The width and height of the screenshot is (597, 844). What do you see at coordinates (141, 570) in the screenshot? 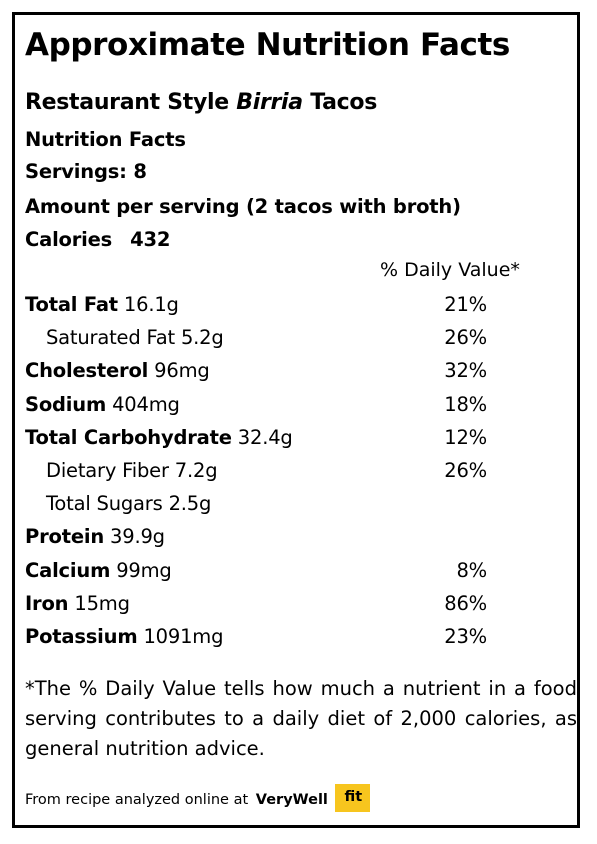
I see `nutrient-amount: 99mg` at bounding box center [141, 570].